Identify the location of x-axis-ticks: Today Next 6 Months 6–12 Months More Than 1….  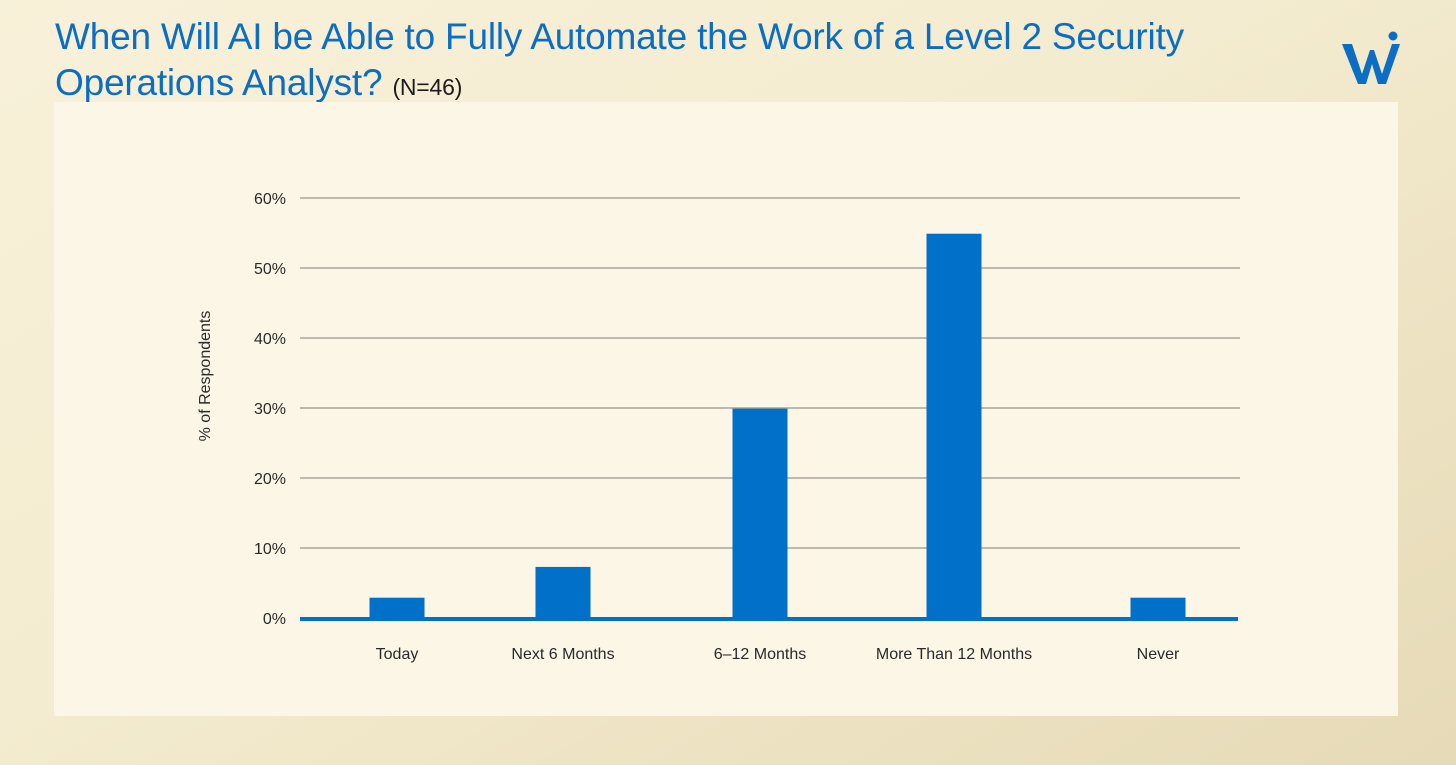
(778, 654).